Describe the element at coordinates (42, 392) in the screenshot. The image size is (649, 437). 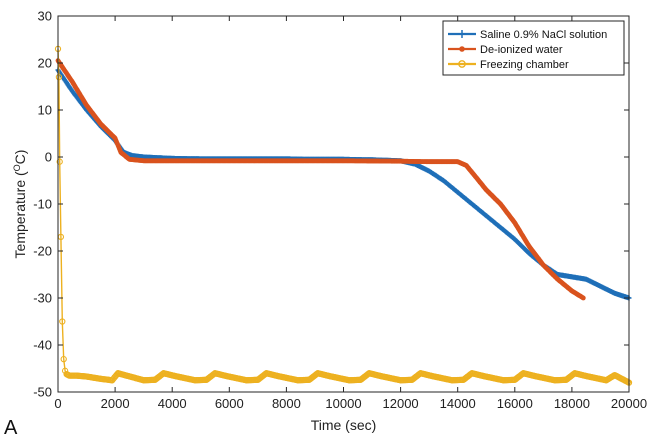
I see `y-tick-label: -50` at that location.